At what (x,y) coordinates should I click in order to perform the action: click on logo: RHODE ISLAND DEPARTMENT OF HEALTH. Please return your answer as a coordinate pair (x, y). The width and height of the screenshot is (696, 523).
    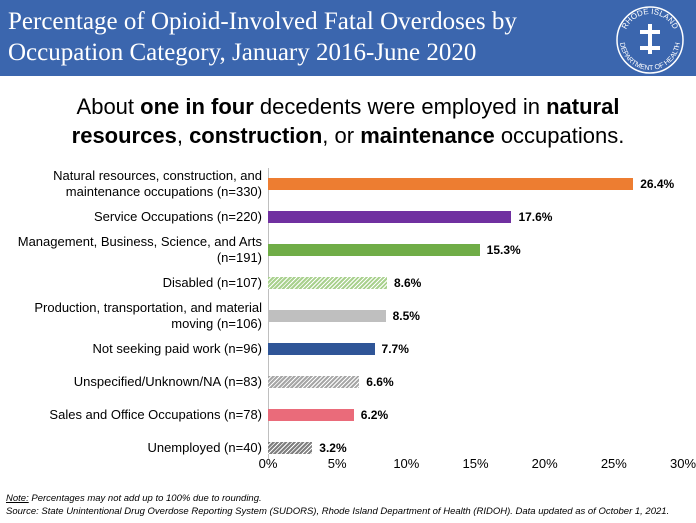
    Looking at the image, I should click on (650, 40).